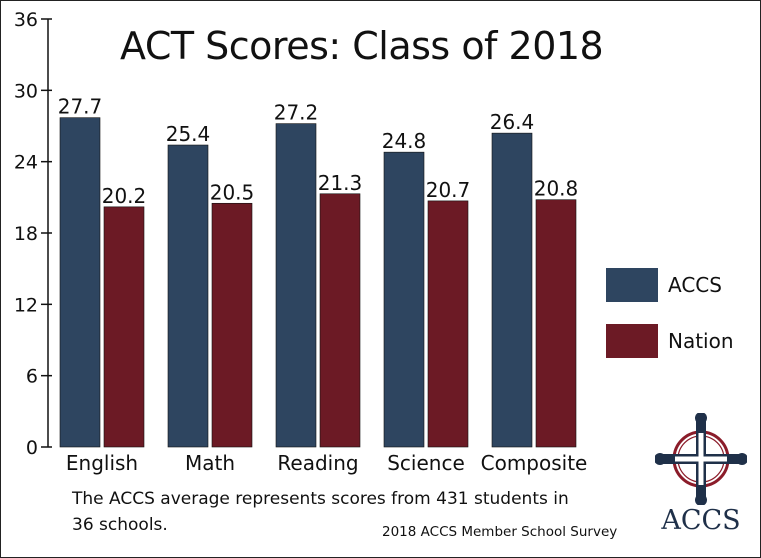  What do you see at coordinates (632, 285) in the screenshot?
I see `legend-swatch-accs` at bounding box center [632, 285].